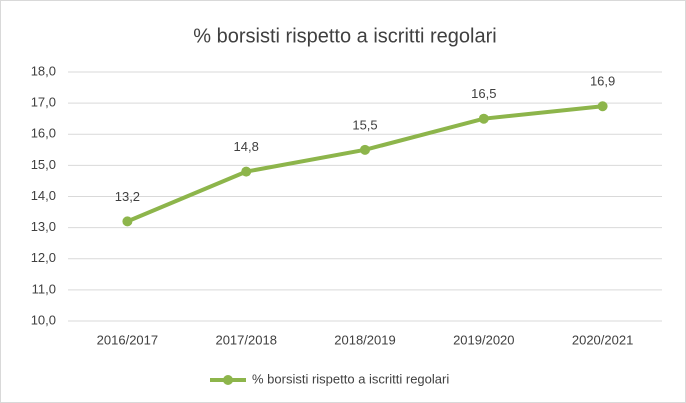 This screenshot has height=403, width=686. Describe the element at coordinates (245, 339) in the screenshot. I see `x-tick-label: 2017/2018` at that location.